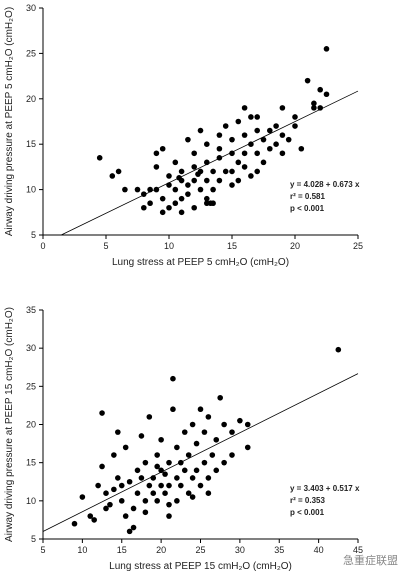 Image resolution: width=409 pixels, height=579 pixels. What do you see at coordinates (325, 488) in the screenshot?
I see `annotation: y = 3.403 + 0.517 x` at bounding box center [325, 488].